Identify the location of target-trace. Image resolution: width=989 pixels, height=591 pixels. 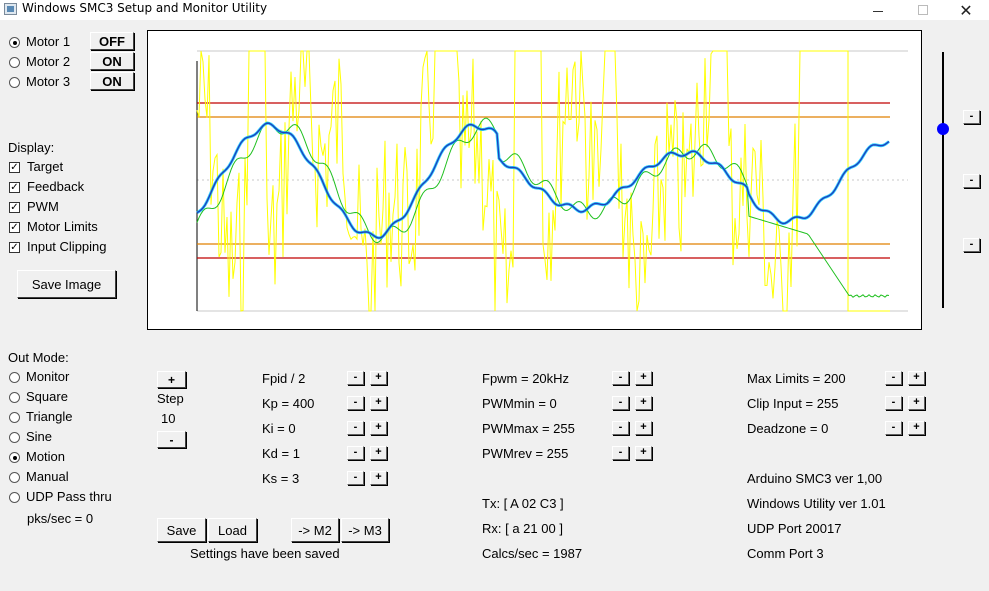
(543, 180).